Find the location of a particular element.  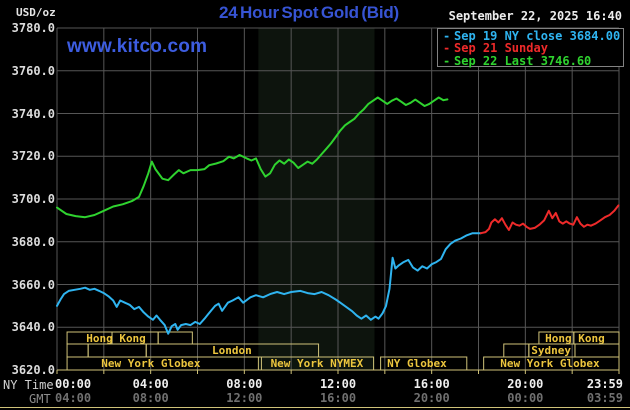

legend-item: - Sep 19 NY close 3684.00 is located at coordinates (533, 36).